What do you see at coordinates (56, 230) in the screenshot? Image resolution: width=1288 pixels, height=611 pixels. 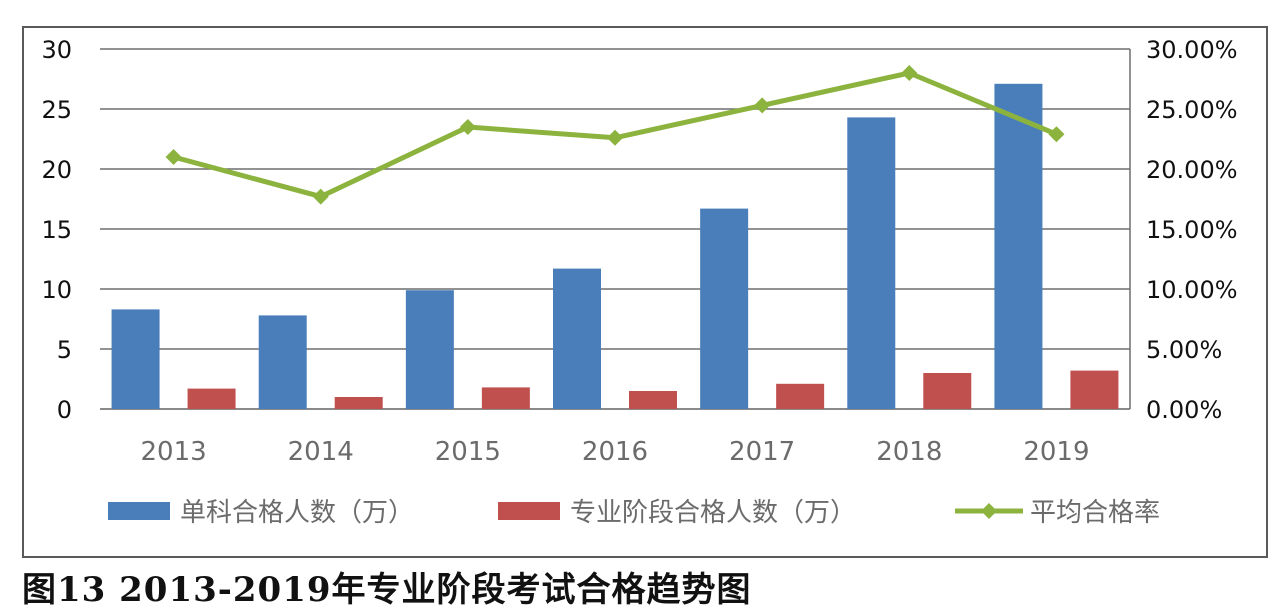 I see `y-left-tick-label: 15` at bounding box center [56, 230].